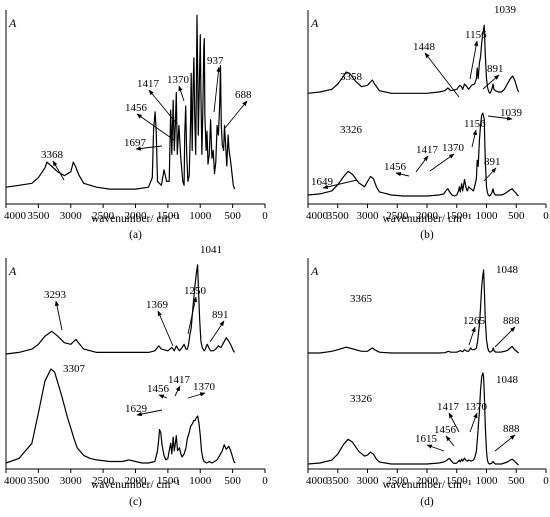  Describe the element at coordinates (195, 291) in the screenshot. I see `peak-label: 1250` at that location.